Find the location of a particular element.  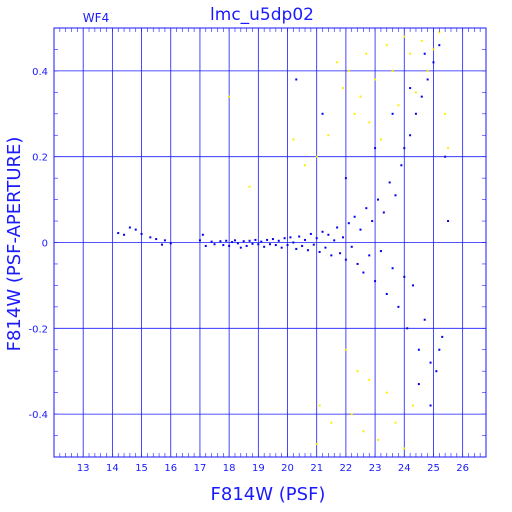

y-tick-label: 0.2 is located at coordinates (40, 158).